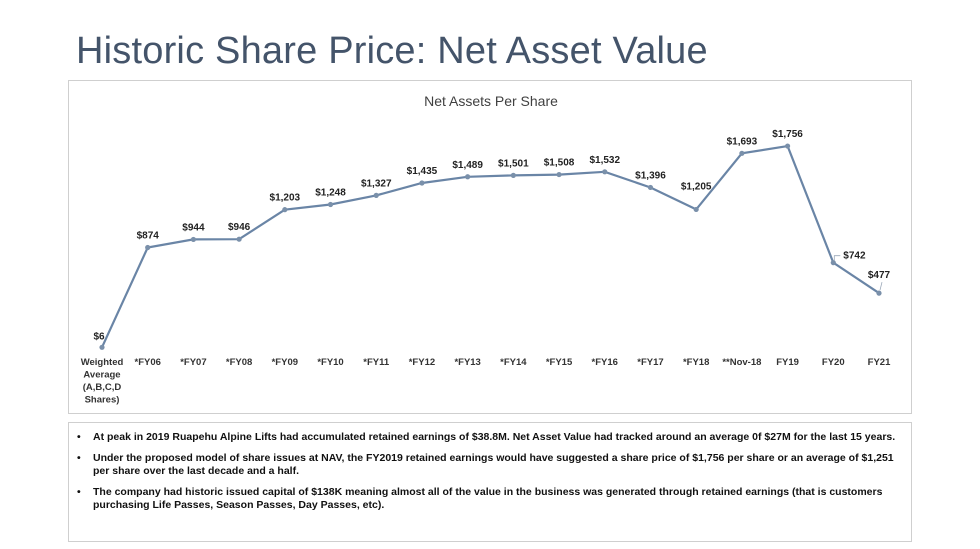 This screenshot has height=549, width=980. I want to click on x-tick-label: *FY13, so click(467, 362).